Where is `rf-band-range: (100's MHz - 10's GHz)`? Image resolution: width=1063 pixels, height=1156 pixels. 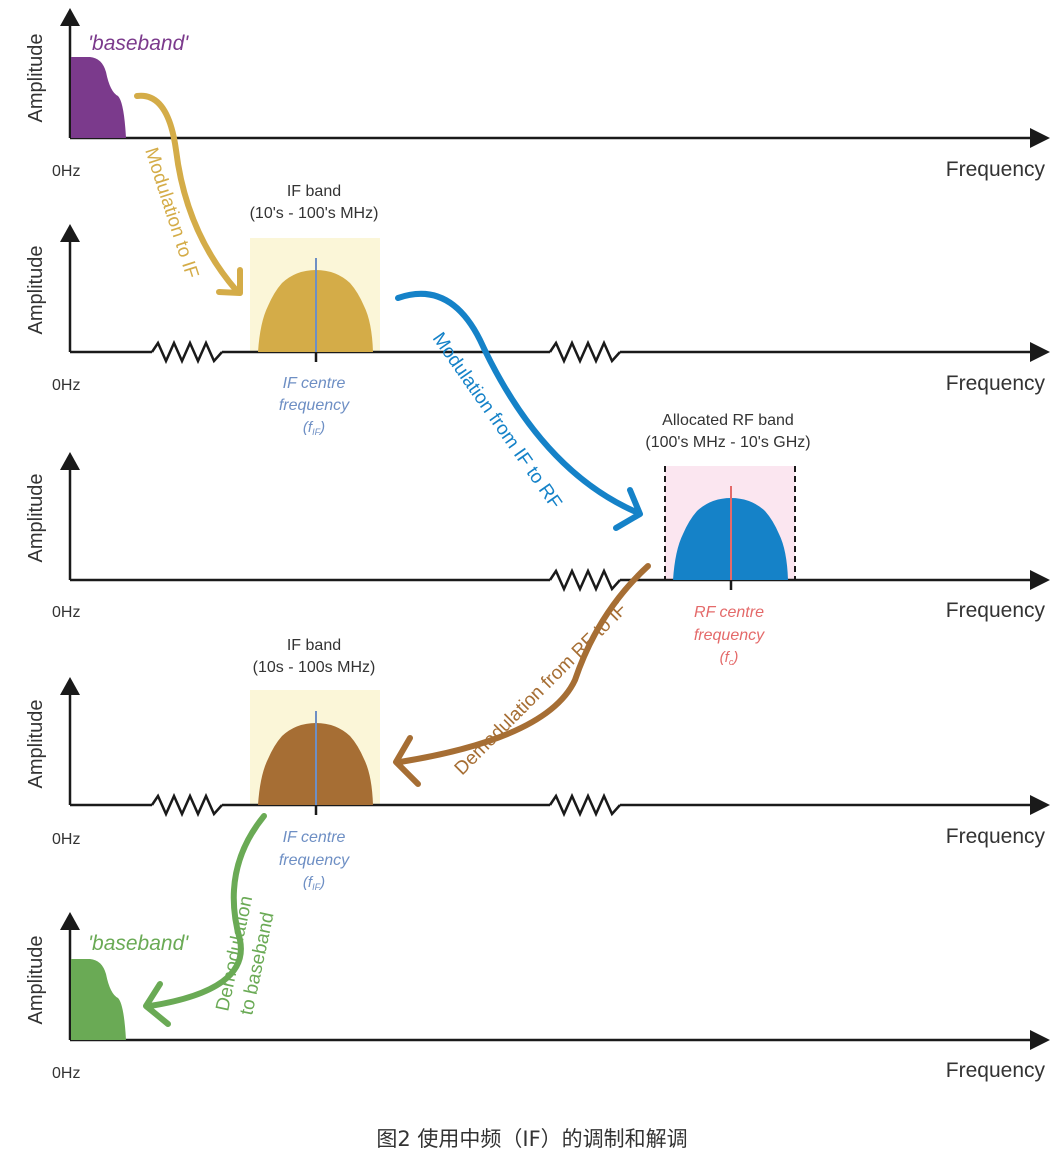 rf-band-range: (100's MHz - 10's GHz) is located at coordinates (727, 442).